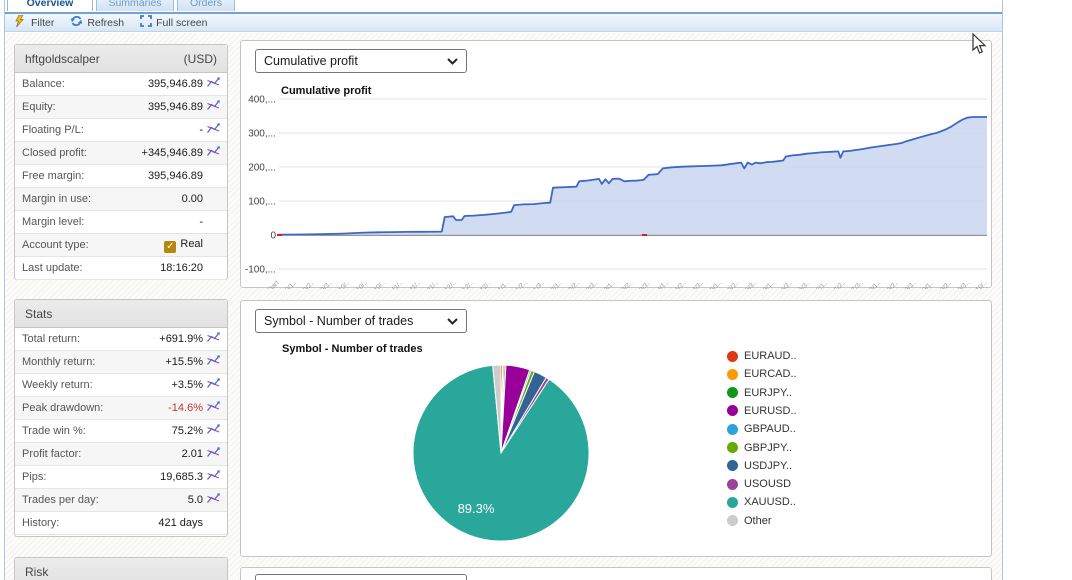 The width and height of the screenshot is (1072, 580). What do you see at coordinates (610, 284) in the screenshot?
I see `svg-text: 3/1..` at bounding box center [610, 284].